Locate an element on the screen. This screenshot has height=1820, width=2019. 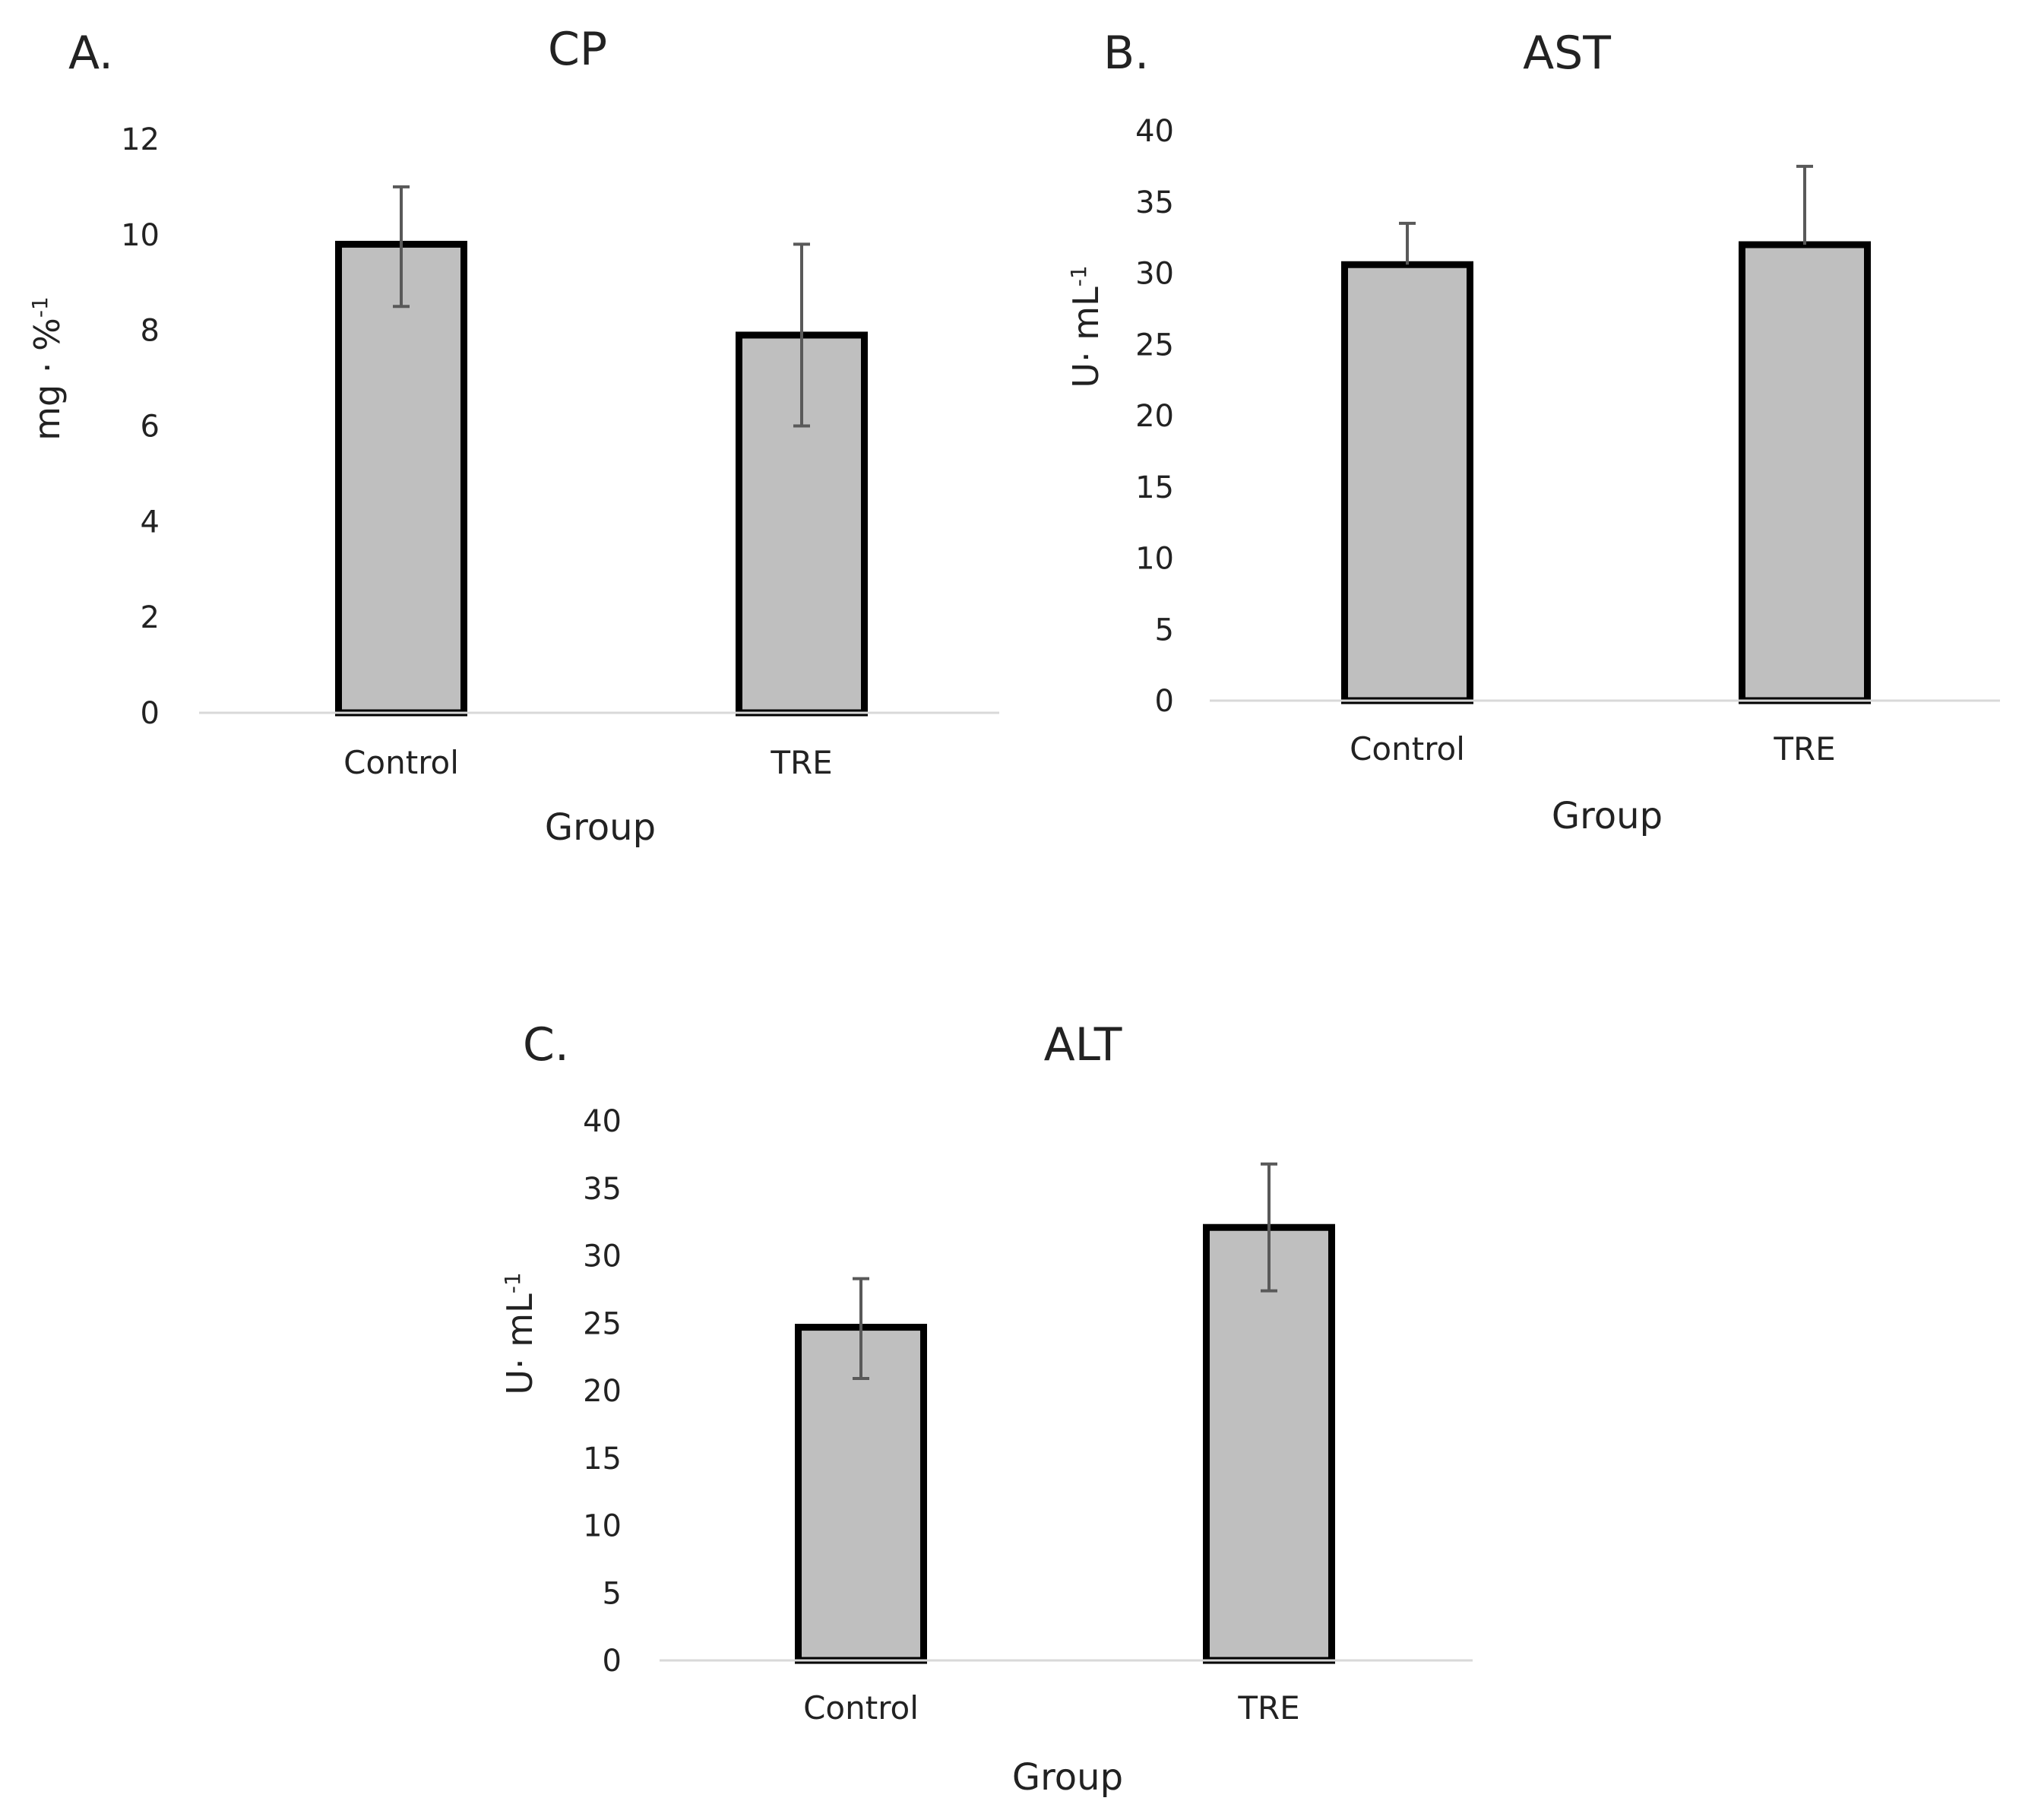
chart-title: ALT is located at coordinates (1083, 1045).